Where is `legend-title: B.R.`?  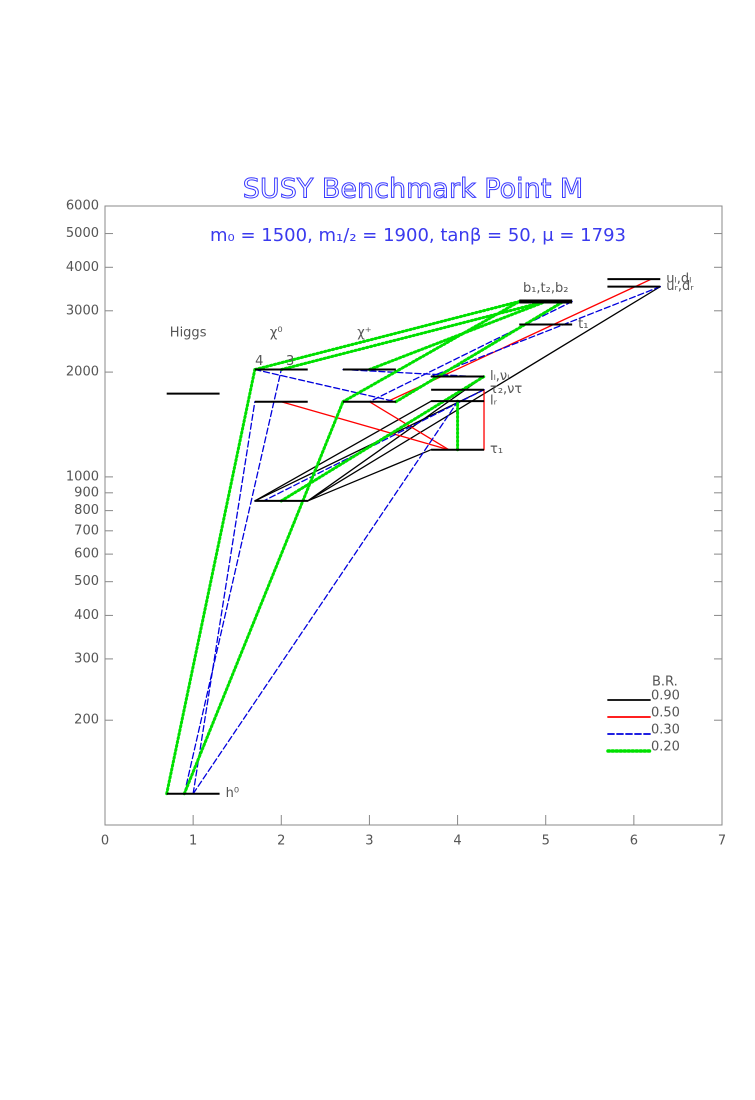 legend-title: B.R. is located at coordinates (665, 682).